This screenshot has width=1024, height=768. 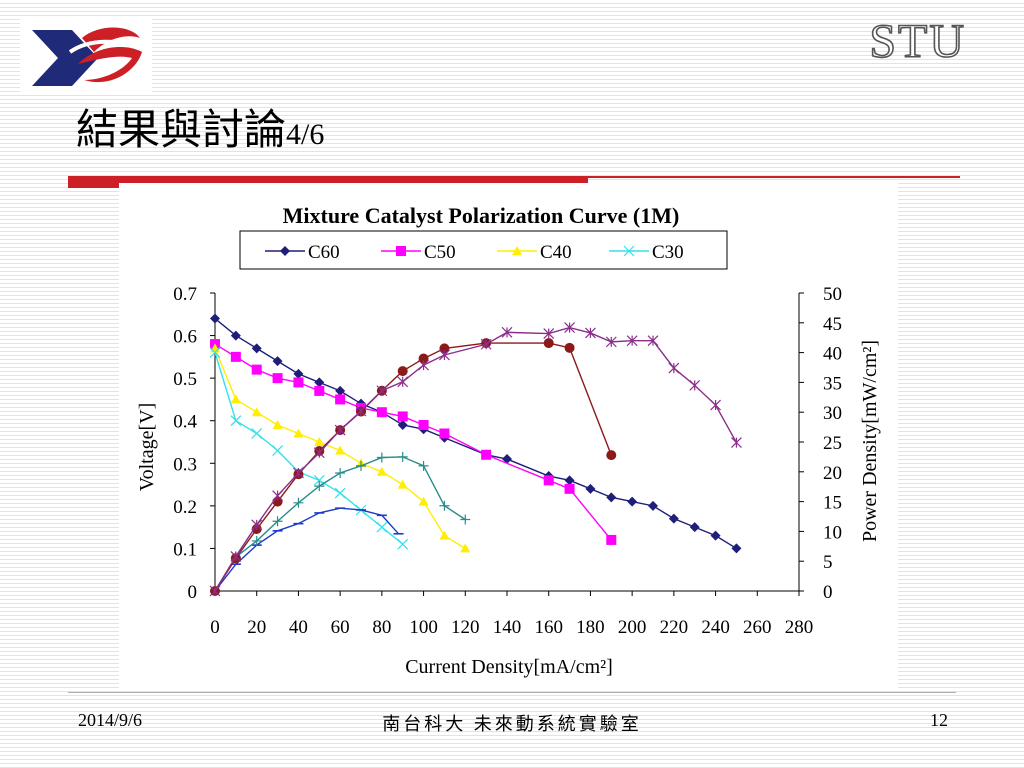 I want to click on y-left-tick-label: 0.4, so click(x=185, y=422).